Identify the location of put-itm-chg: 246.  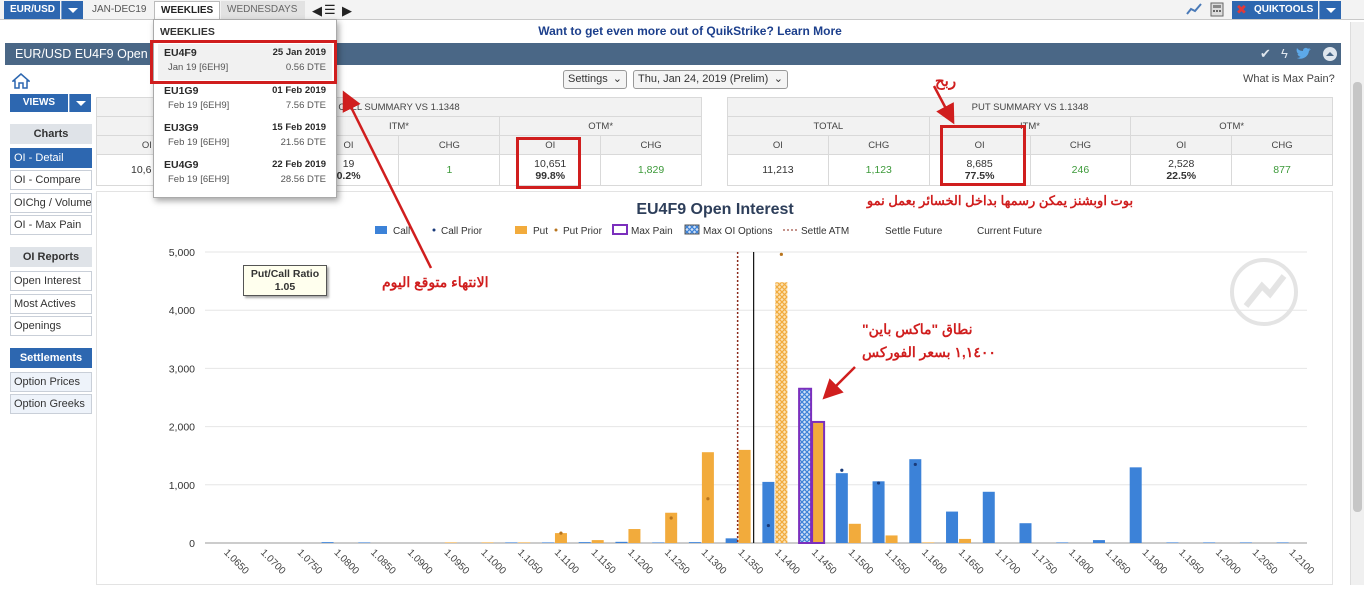
(1080, 170).